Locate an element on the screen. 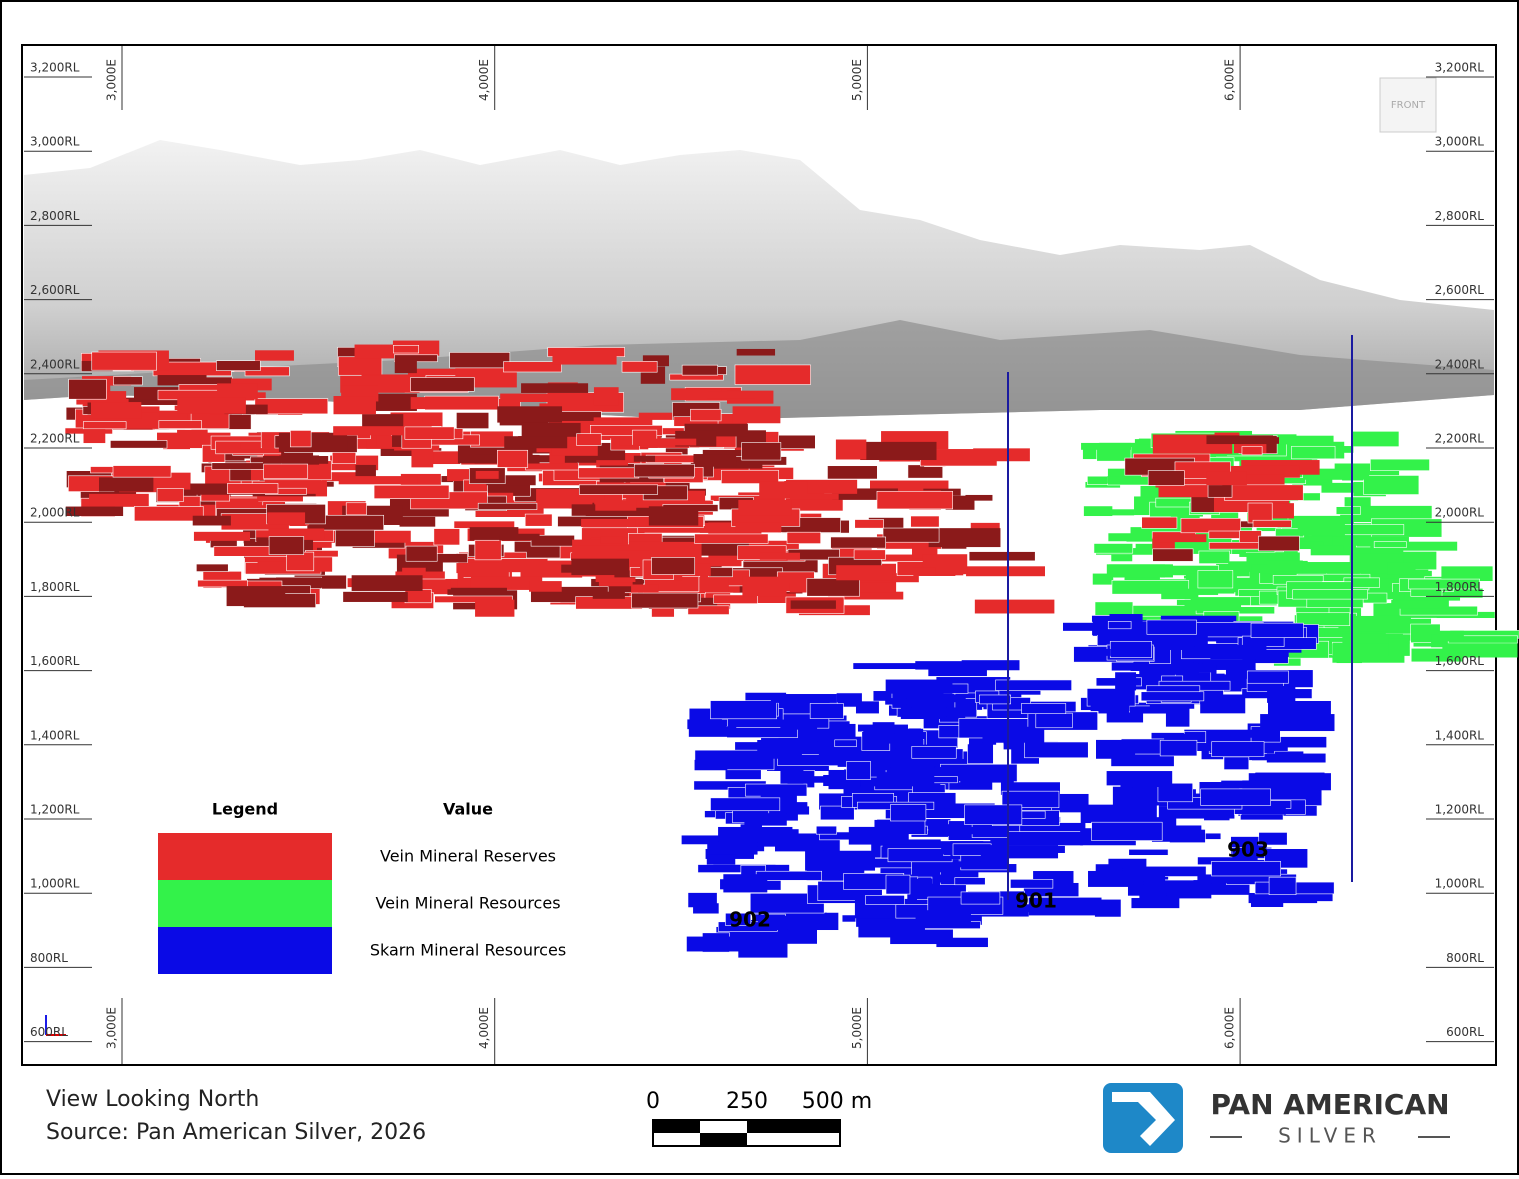 This screenshot has width=1519, height=1179. logo-mark is located at coordinates (1143, 1118).